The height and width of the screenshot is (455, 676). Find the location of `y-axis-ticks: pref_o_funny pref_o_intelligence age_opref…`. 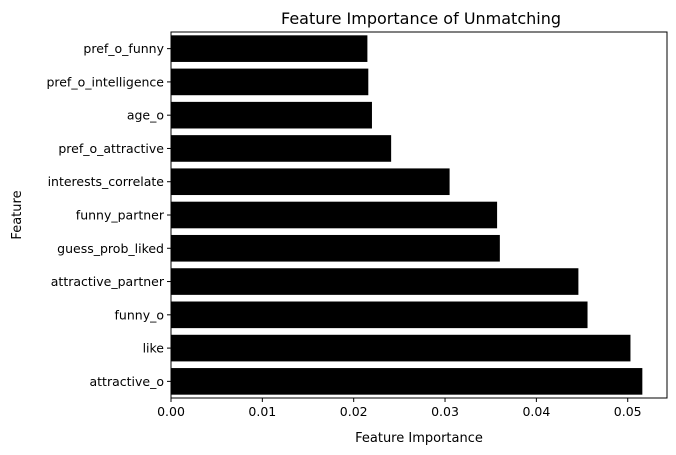

y-axis-ticks: pref_o_funny pref_o_intelligence age_opref… is located at coordinates (108, 215).